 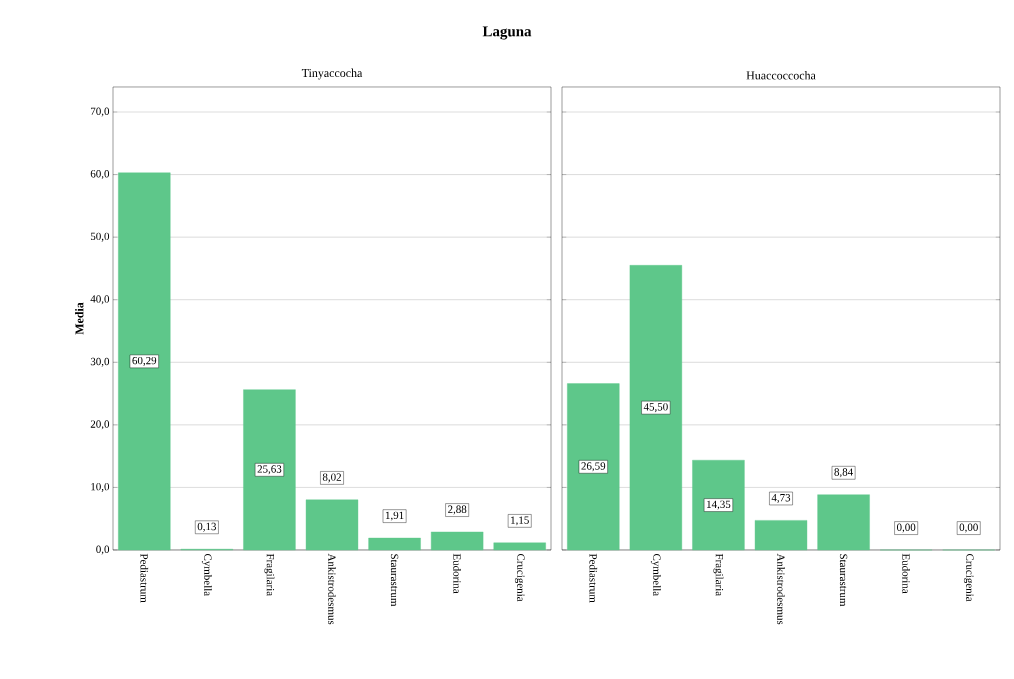 I want to click on data-label: 45,50, so click(x=655, y=408).